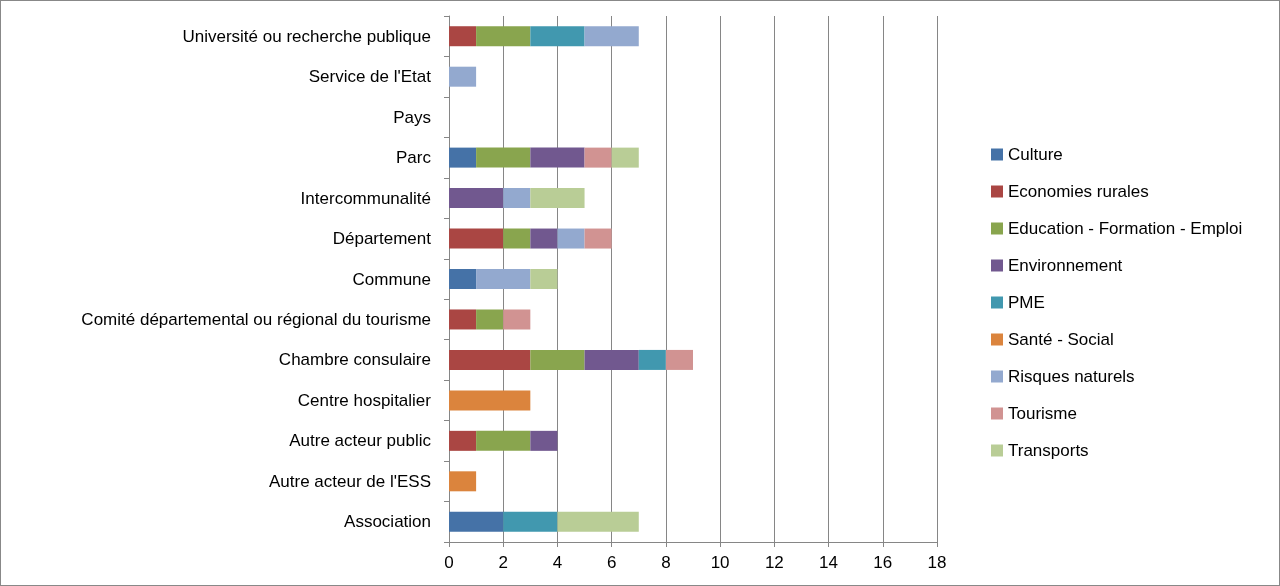 This screenshot has width=1280, height=586. I want to click on y-tick-label: Pays, so click(412, 117).